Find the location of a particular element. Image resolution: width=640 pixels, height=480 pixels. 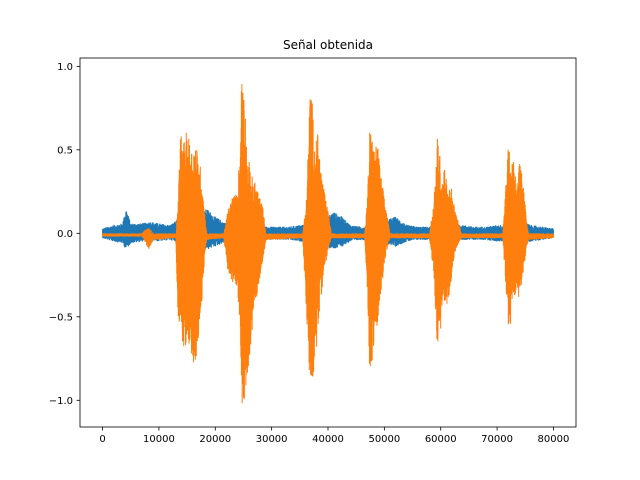

y-tick-label: −0.5 is located at coordinates (61, 317).